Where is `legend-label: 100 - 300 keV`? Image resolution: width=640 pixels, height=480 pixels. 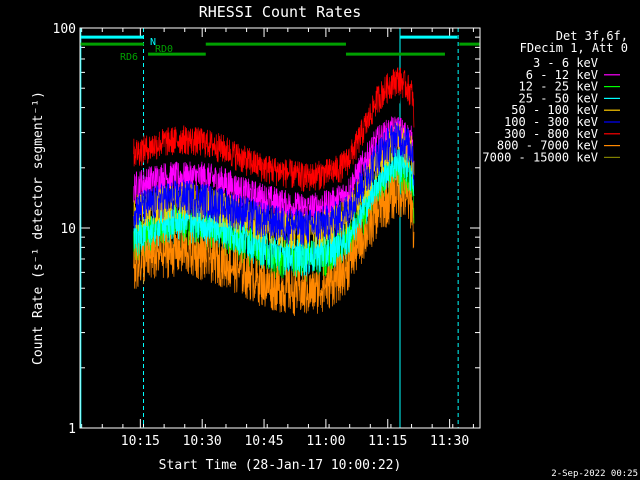
legend-label: 100 - 300 keV is located at coordinates (551, 122).